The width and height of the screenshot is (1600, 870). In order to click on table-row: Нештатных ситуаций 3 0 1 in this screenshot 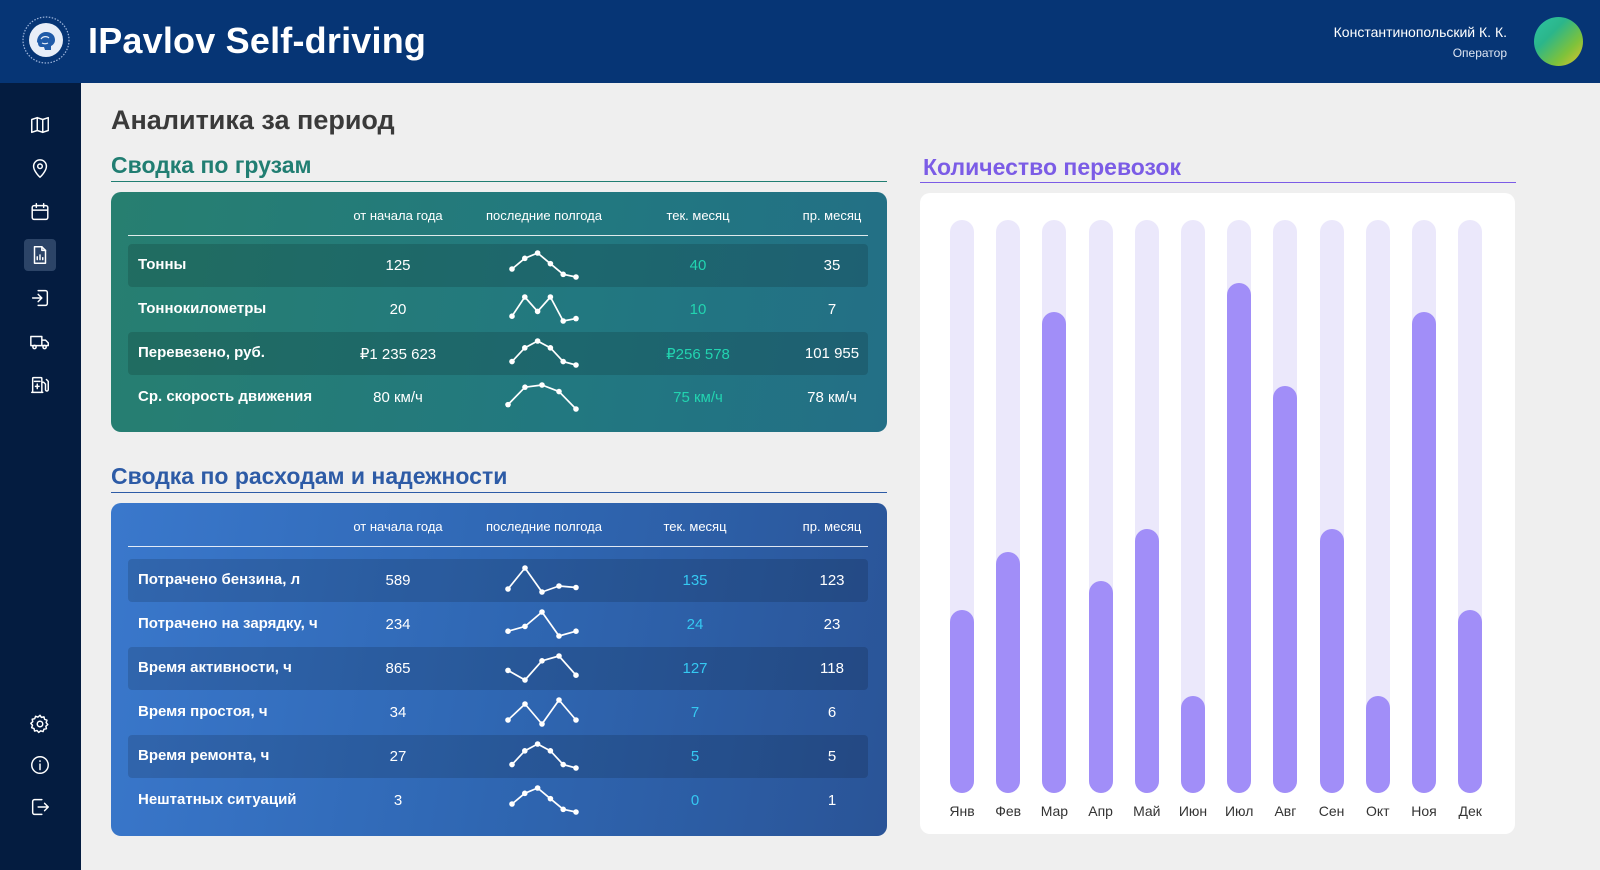, I will do `click(498, 800)`.